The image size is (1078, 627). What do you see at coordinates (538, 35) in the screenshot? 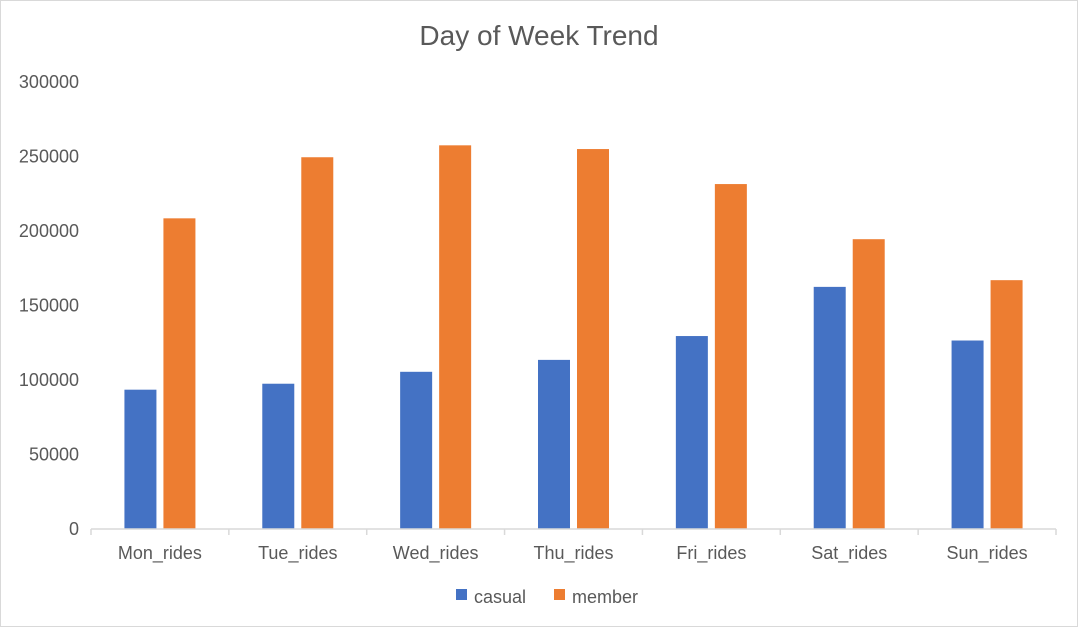
I see `chart-title: Day of Week Trend` at bounding box center [538, 35].